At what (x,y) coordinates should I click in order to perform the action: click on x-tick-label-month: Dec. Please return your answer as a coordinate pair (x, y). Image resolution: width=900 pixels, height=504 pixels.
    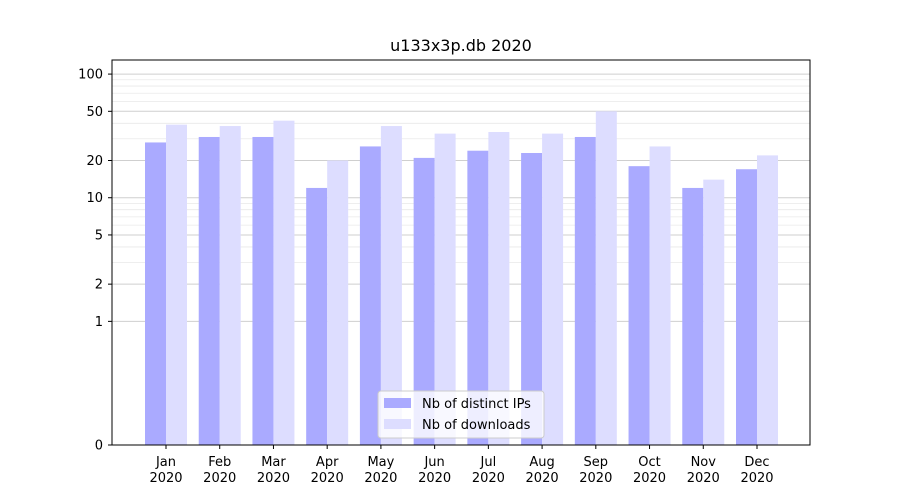
    Looking at the image, I should click on (756, 462).